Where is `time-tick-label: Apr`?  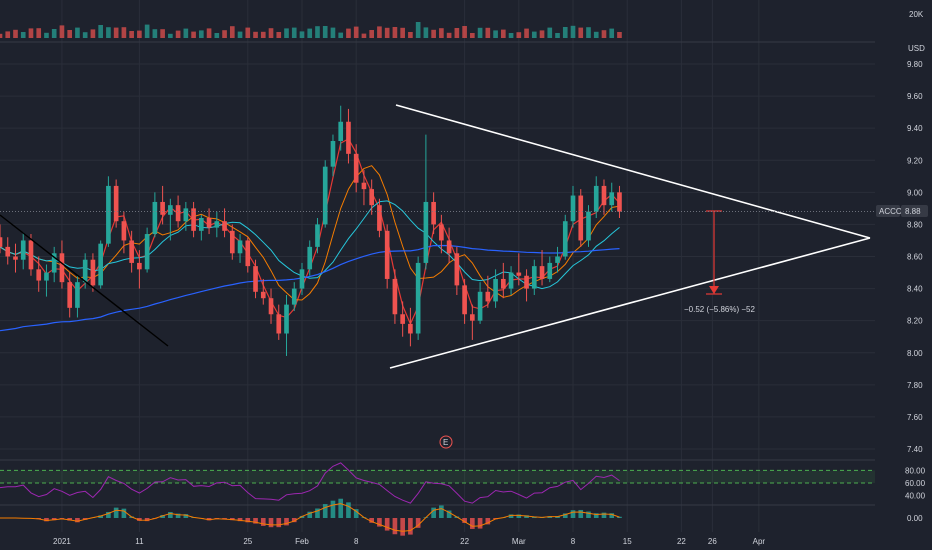 time-tick-label: Apr is located at coordinates (759, 541).